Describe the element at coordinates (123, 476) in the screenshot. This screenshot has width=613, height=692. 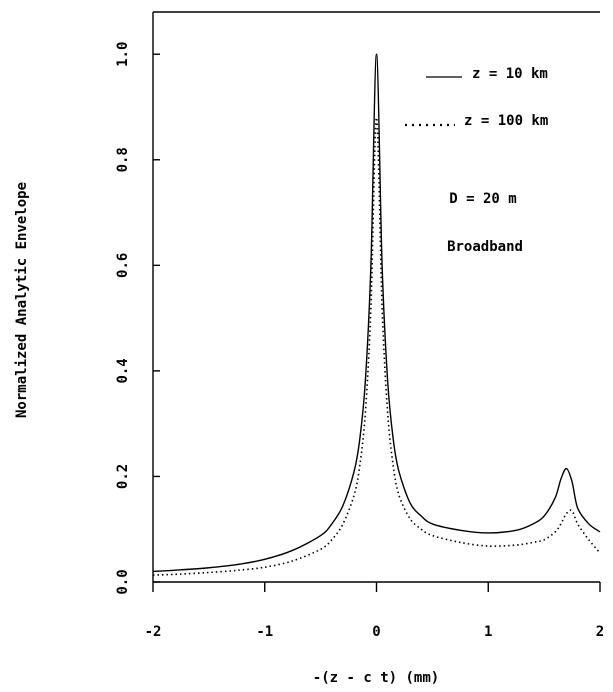
I see `y-tick-label: 0.2` at that location.